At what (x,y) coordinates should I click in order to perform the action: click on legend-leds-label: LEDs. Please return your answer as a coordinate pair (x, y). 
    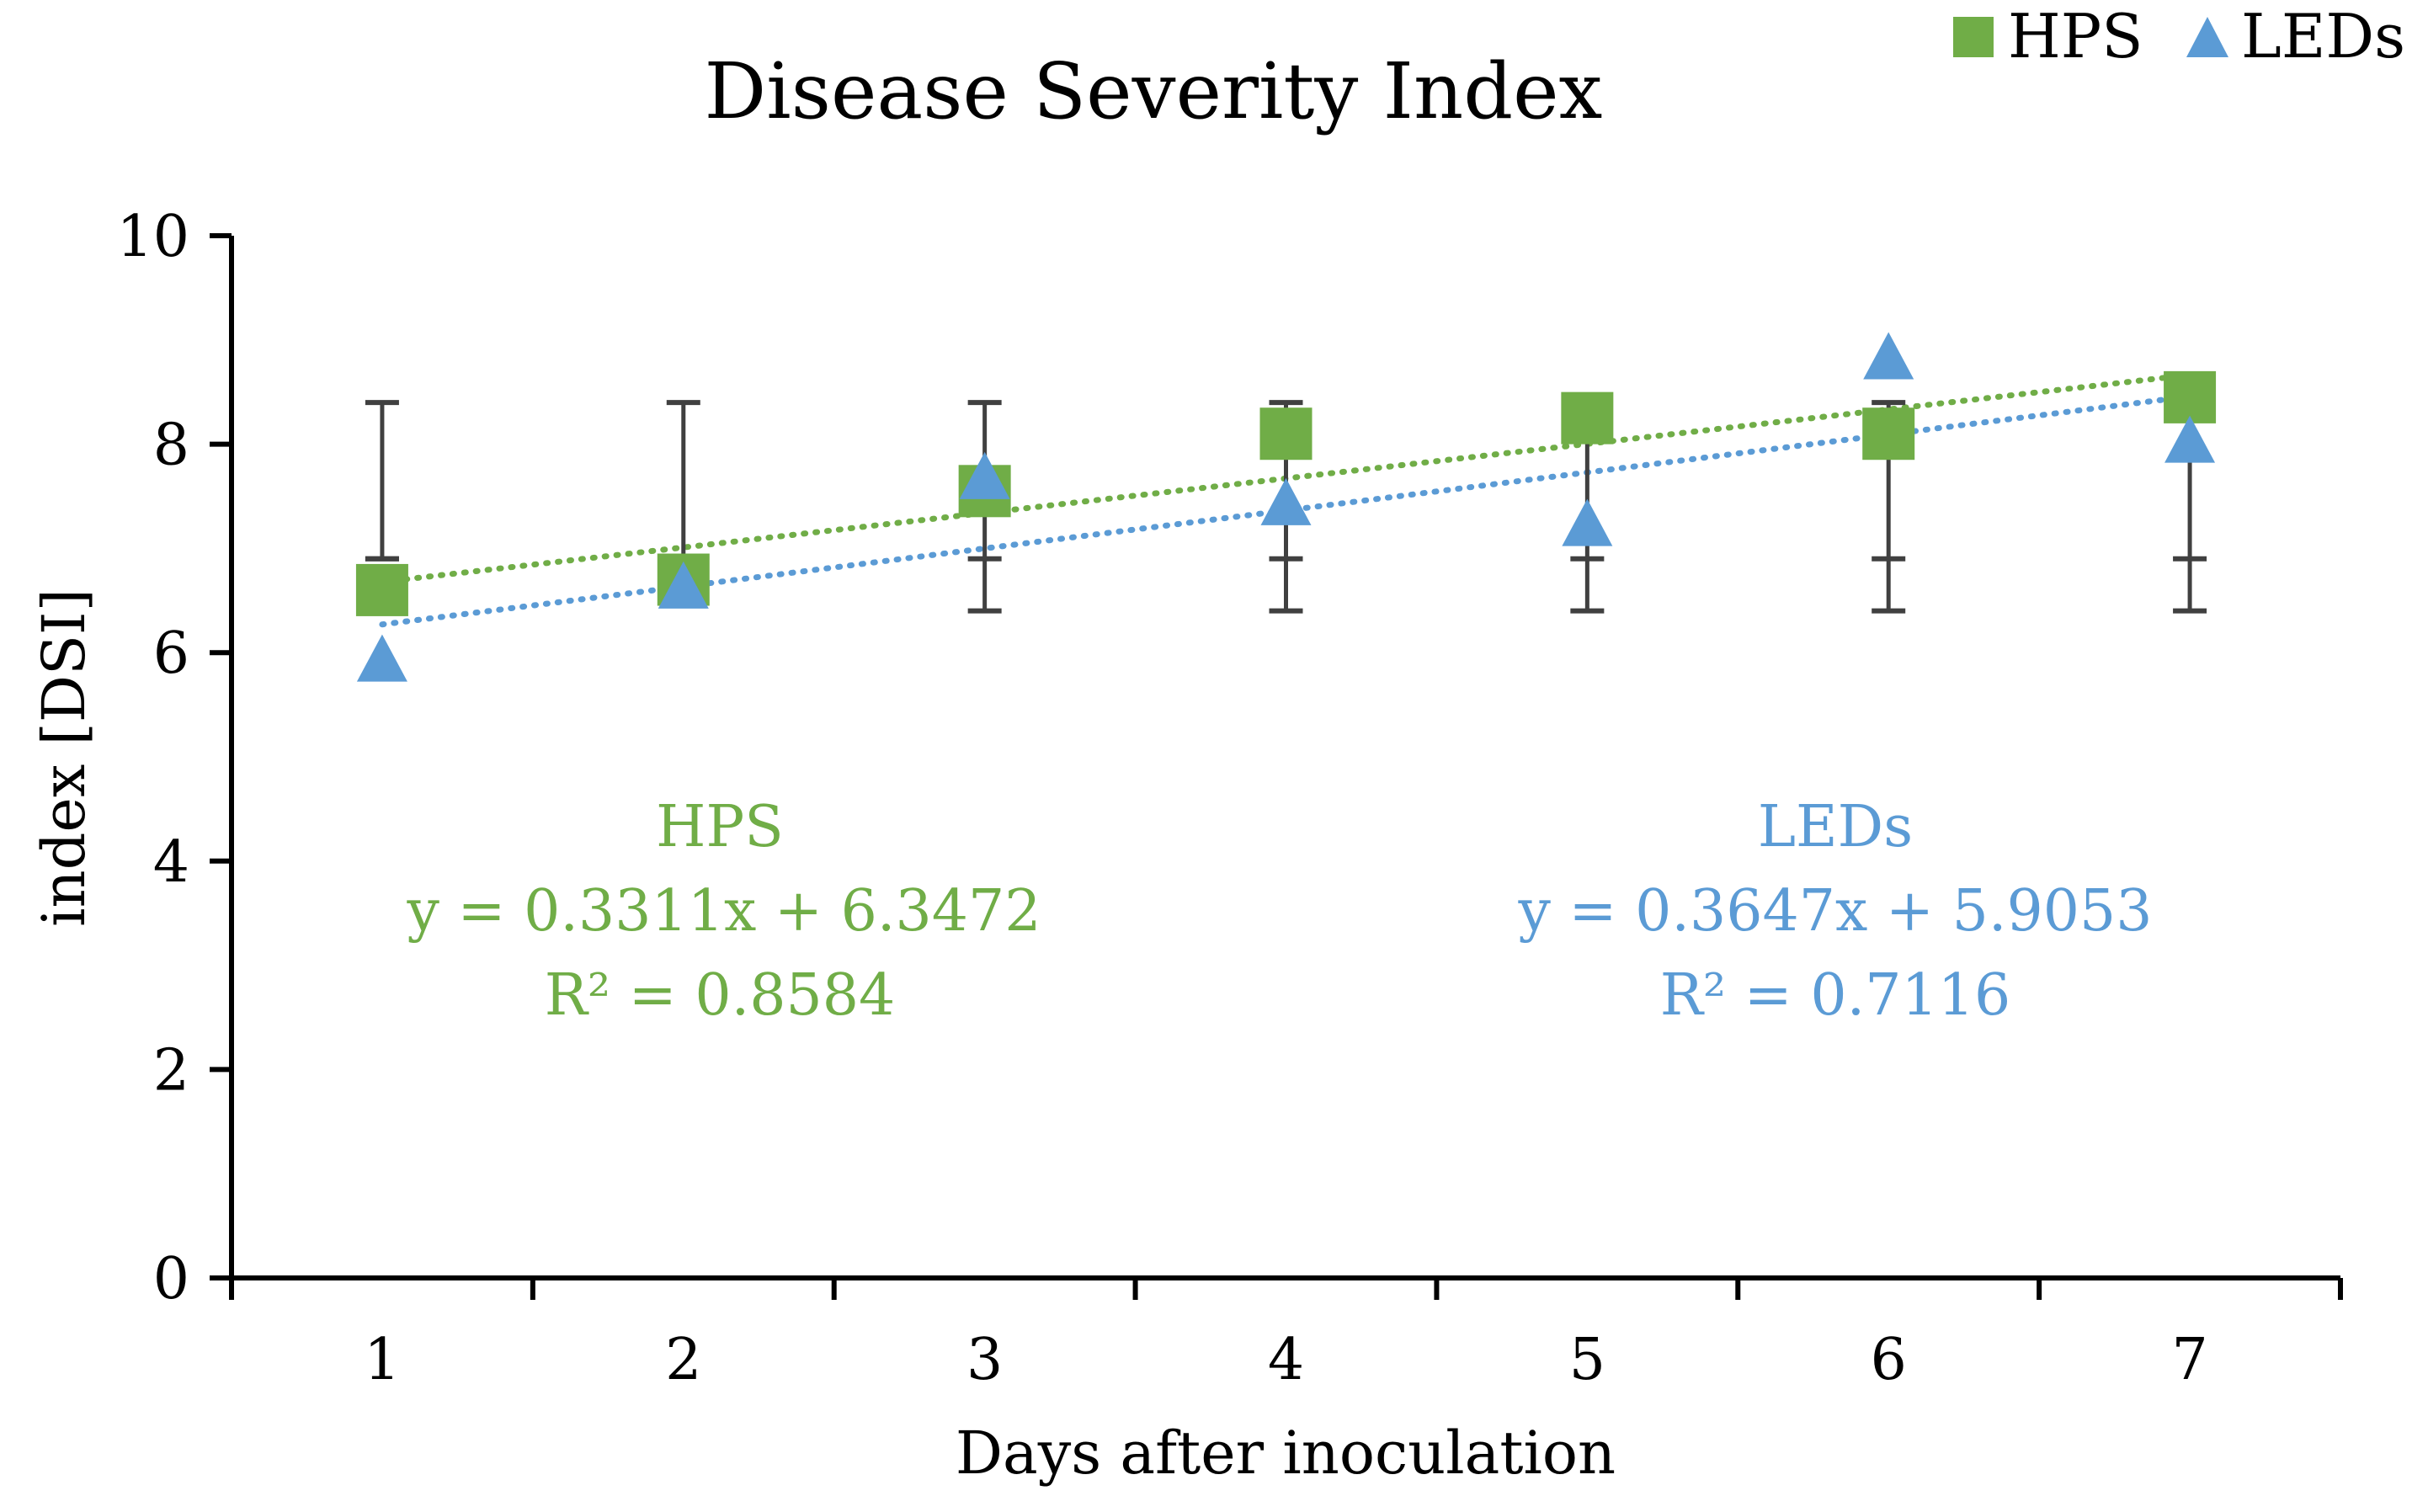
    Looking at the image, I should click on (2323, 36).